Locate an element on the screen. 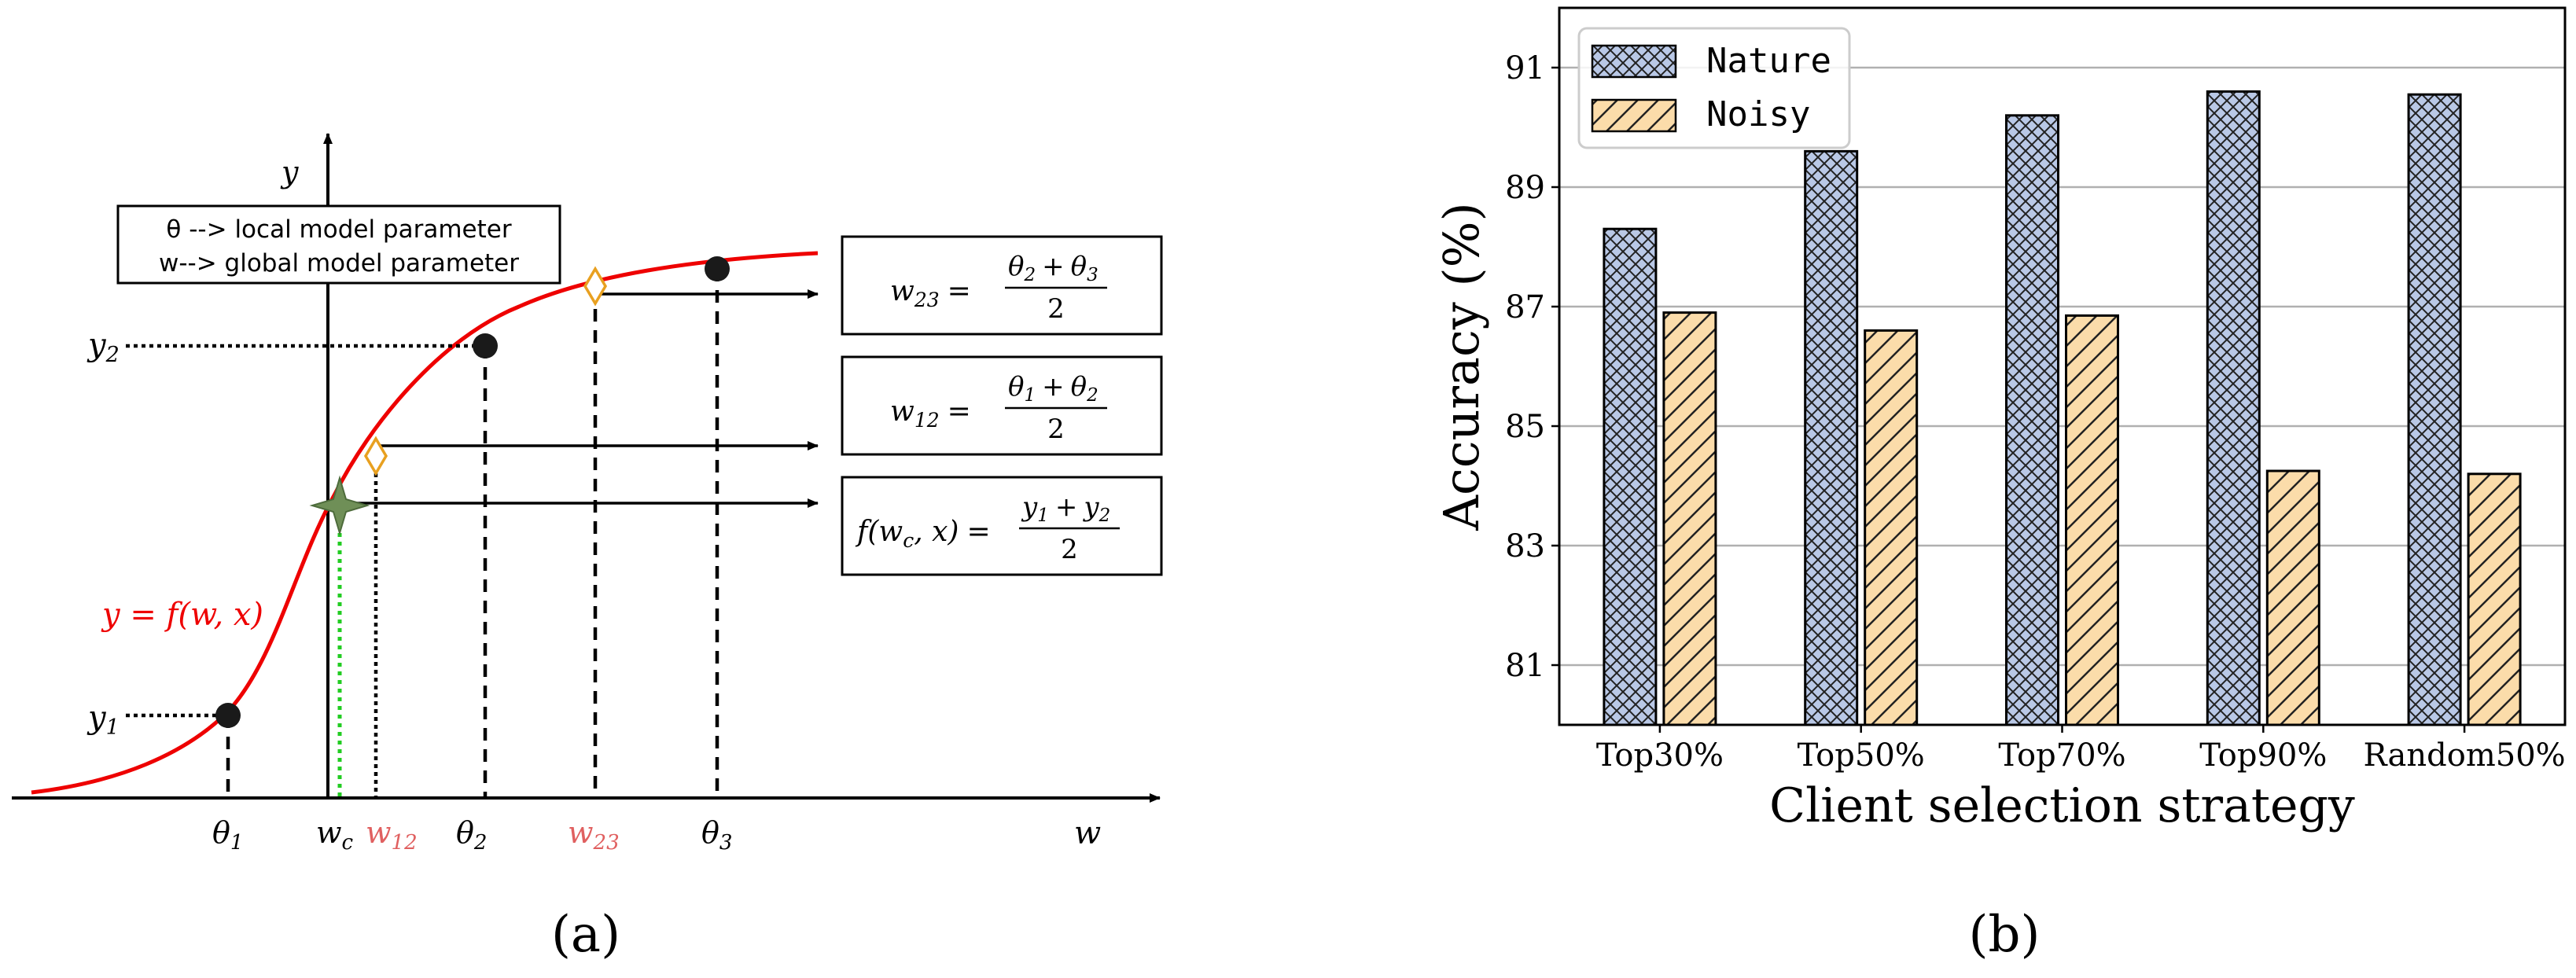 The height and width of the screenshot is (978, 2576). w23-diamond is located at coordinates (595, 286).